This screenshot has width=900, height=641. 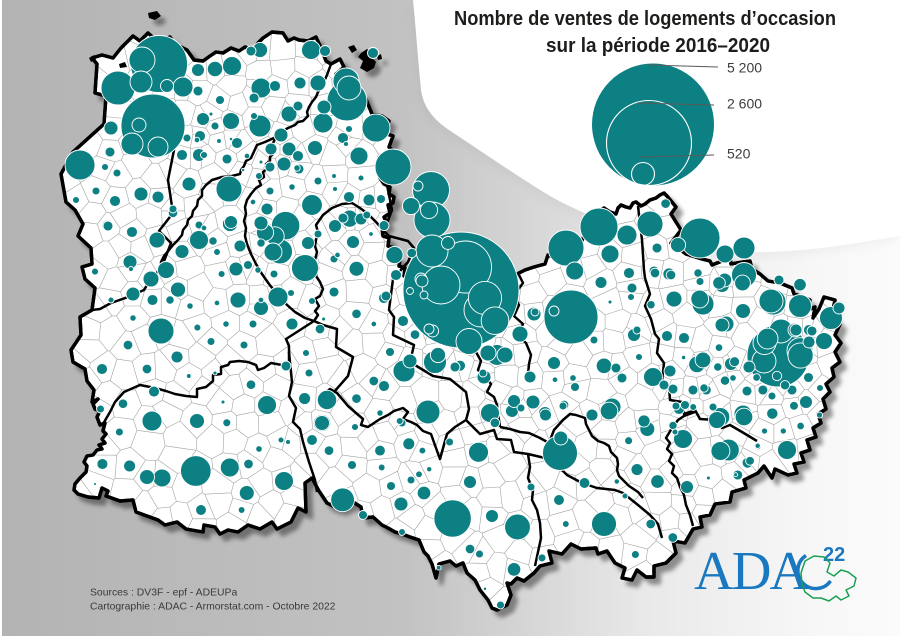 What do you see at coordinates (645, 18) in the screenshot?
I see `svg-text:Nombre de ventes de logements: Nombre de ventes de logements d’occasion` at bounding box center [645, 18].